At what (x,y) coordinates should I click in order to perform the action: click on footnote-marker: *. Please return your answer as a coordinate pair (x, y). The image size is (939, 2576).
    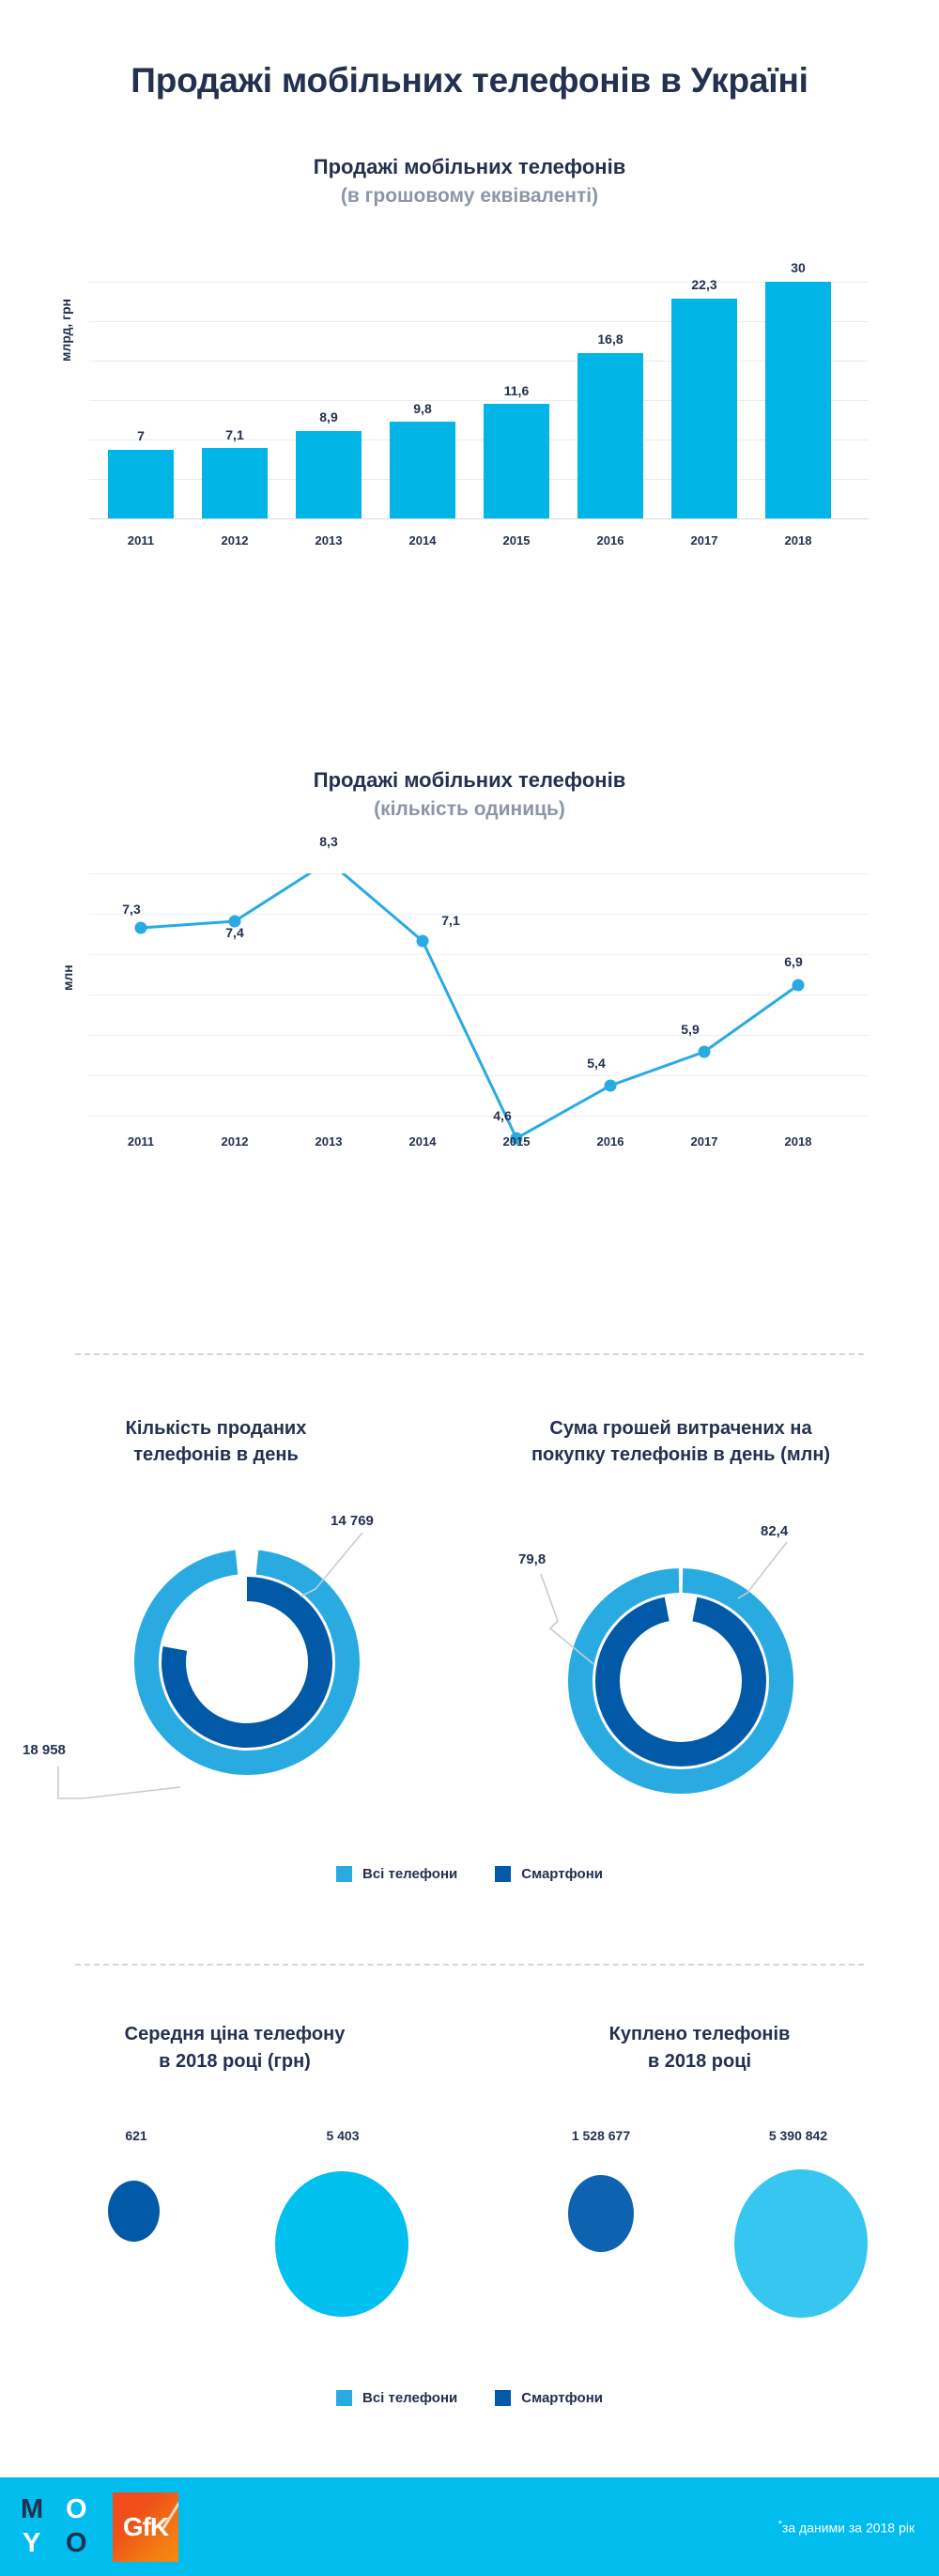
    Looking at the image, I should click on (779, 2524).